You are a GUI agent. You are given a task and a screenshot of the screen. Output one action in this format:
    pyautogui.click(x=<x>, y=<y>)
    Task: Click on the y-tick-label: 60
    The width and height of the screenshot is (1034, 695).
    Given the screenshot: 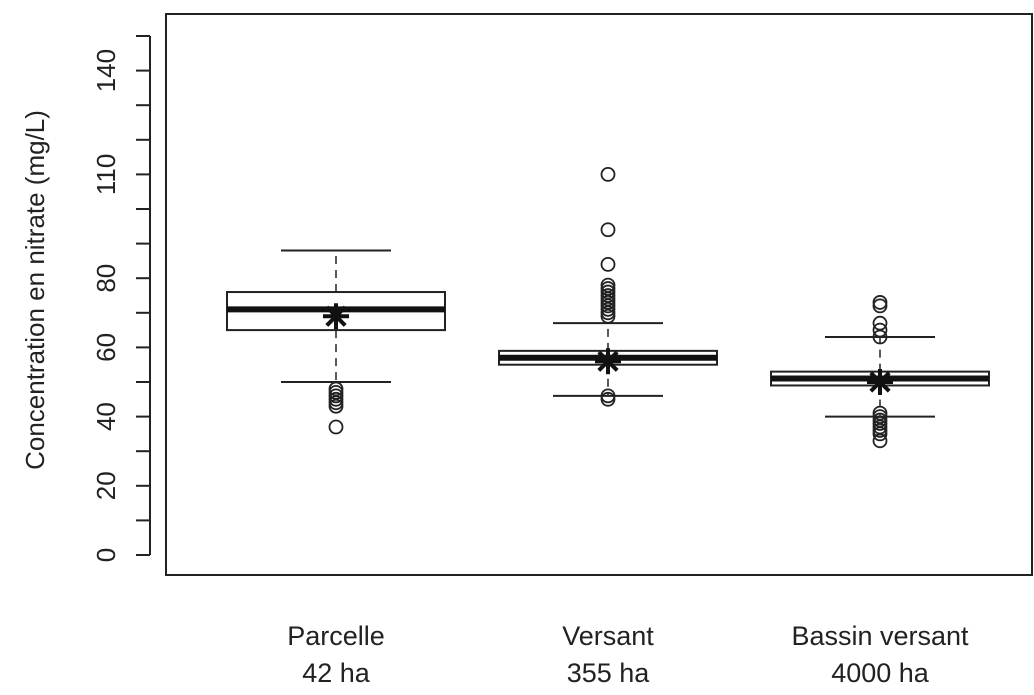 What is the action you would take?
    pyautogui.click(x=106, y=347)
    